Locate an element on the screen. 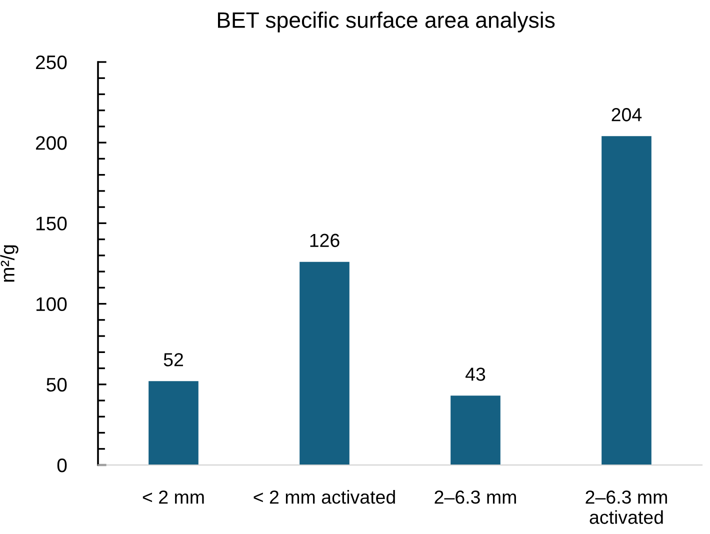 The width and height of the screenshot is (710, 534). y-tick-label: 50 is located at coordinates (56, 385).